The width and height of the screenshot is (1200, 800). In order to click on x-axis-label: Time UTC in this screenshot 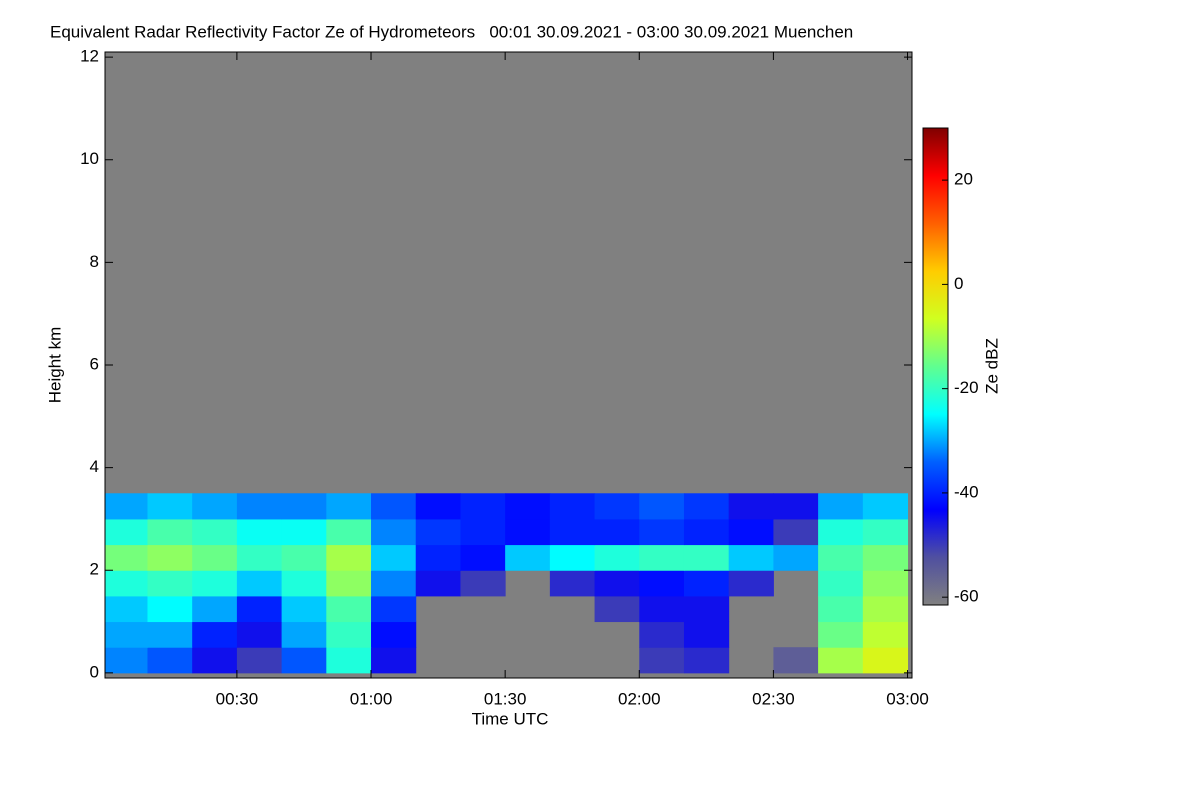, I will do `click(510, 718)`.